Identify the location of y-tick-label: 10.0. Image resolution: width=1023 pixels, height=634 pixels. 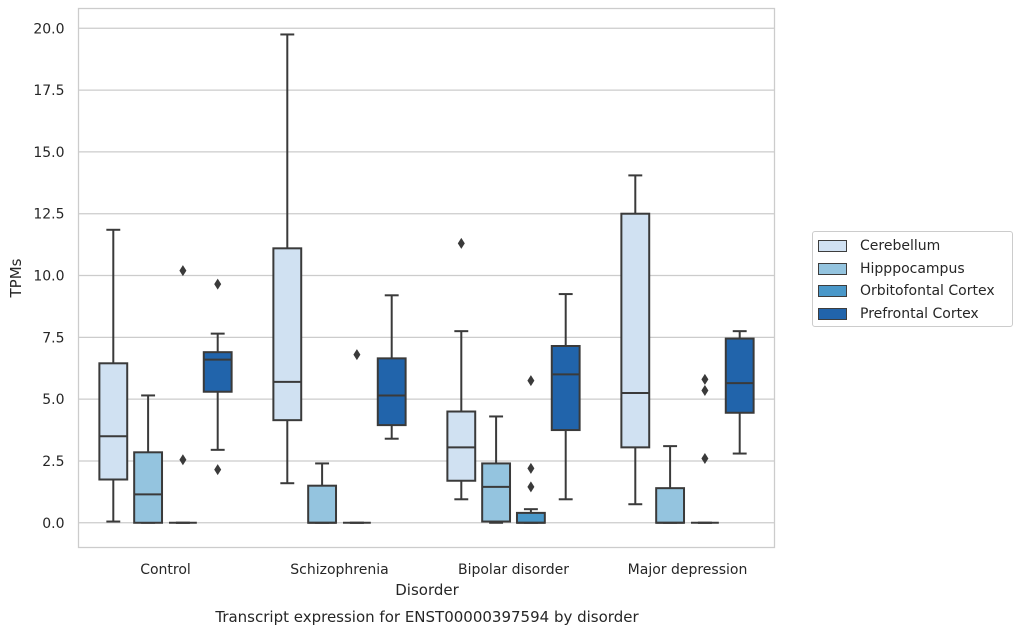
(48, 277).